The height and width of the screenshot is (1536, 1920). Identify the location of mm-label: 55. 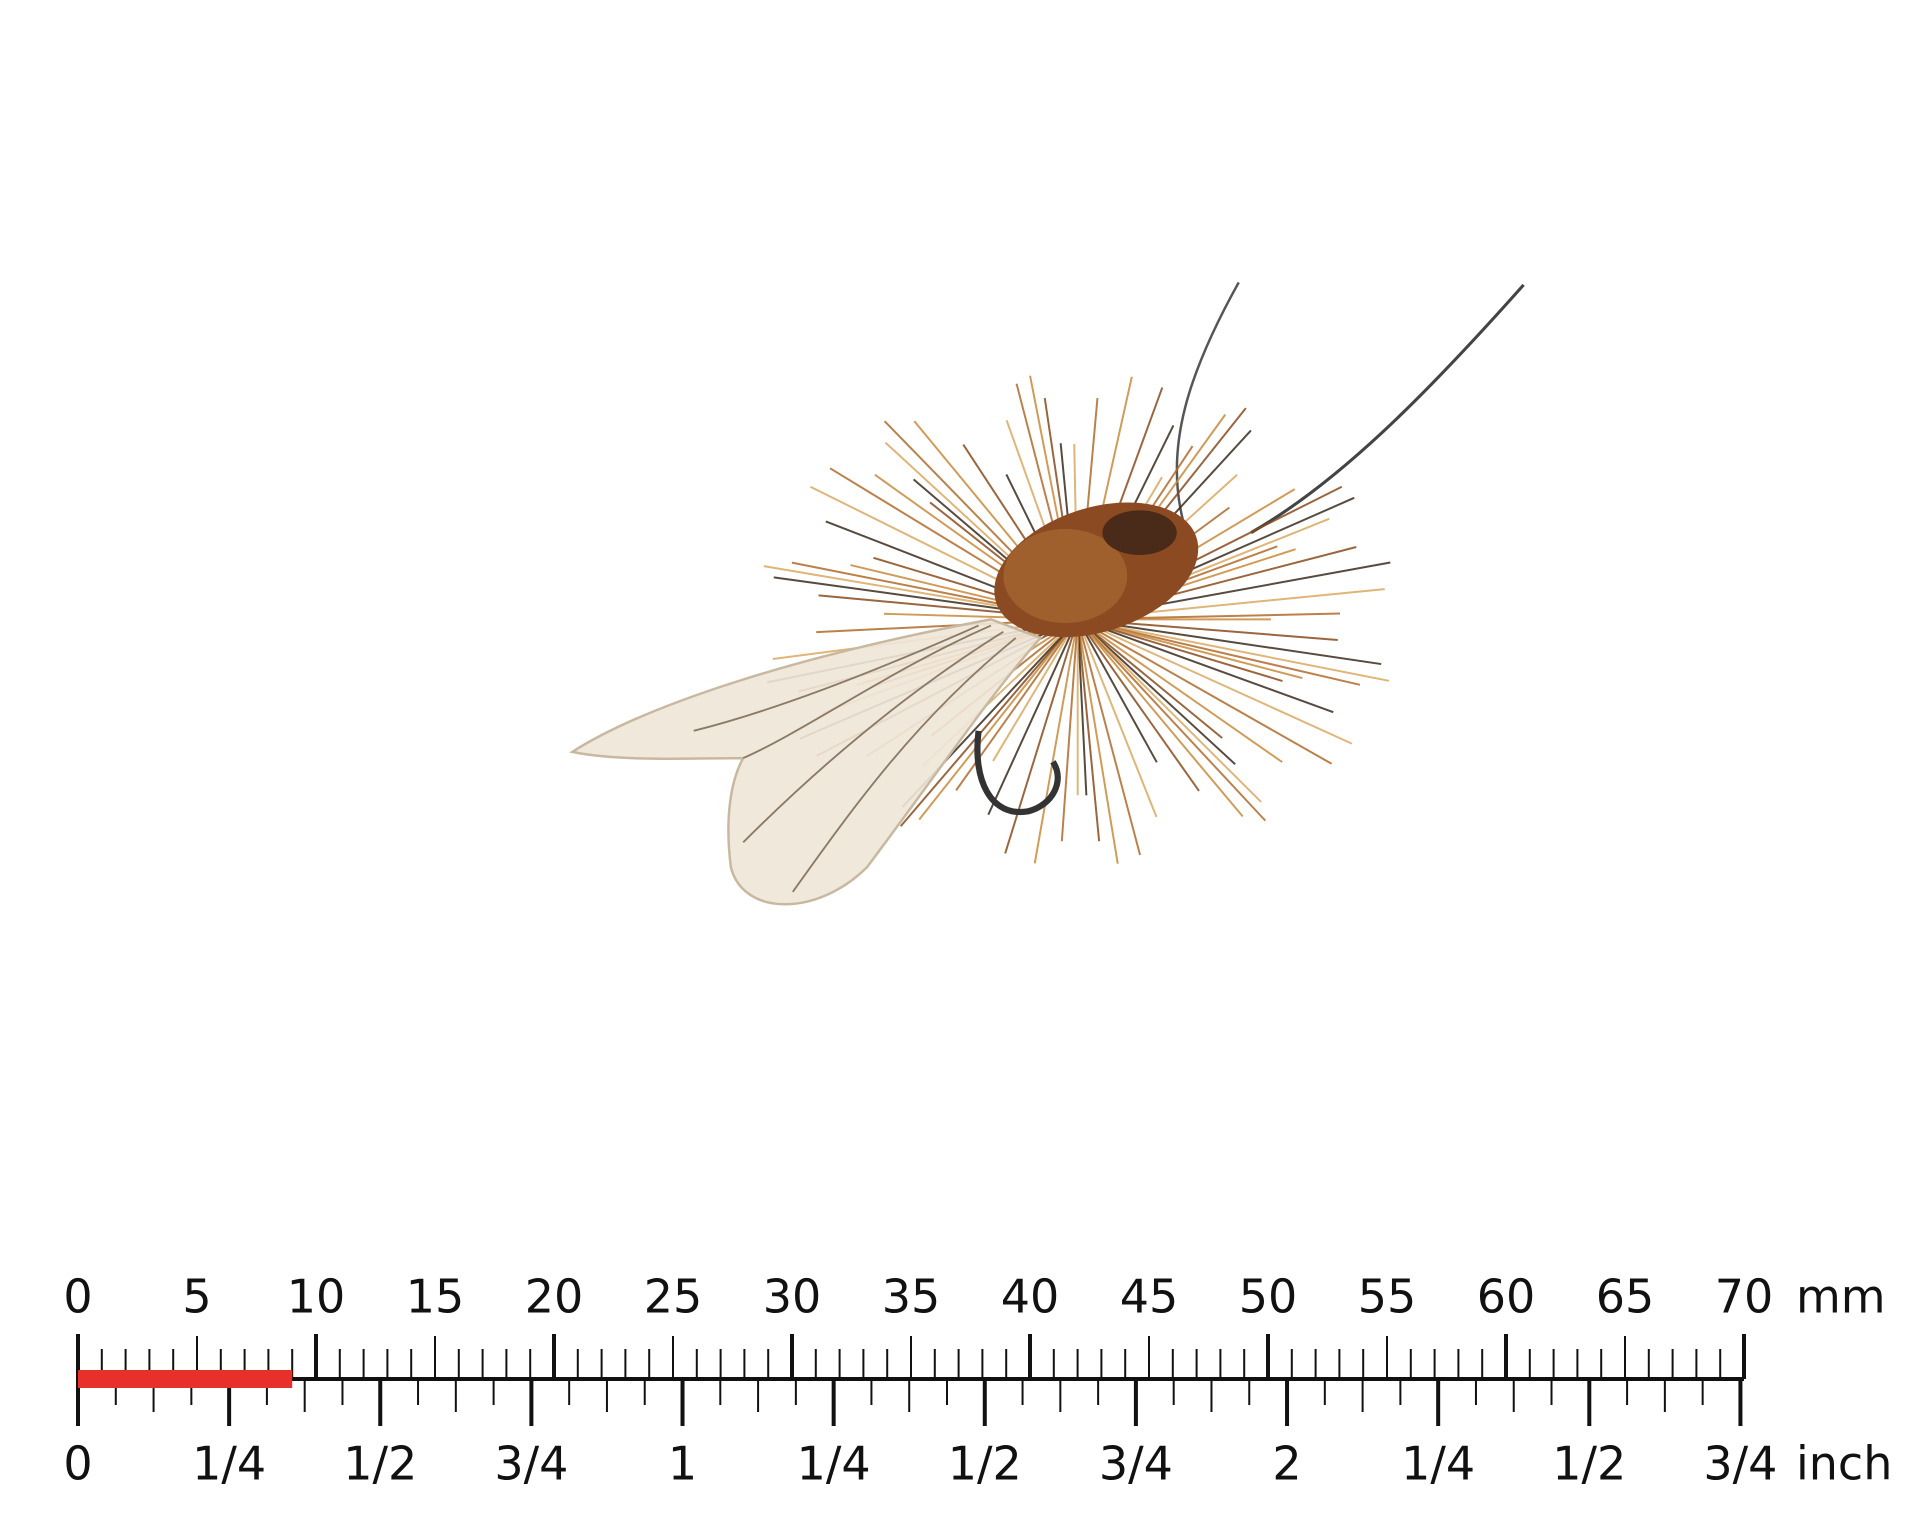
(1387, 1297).